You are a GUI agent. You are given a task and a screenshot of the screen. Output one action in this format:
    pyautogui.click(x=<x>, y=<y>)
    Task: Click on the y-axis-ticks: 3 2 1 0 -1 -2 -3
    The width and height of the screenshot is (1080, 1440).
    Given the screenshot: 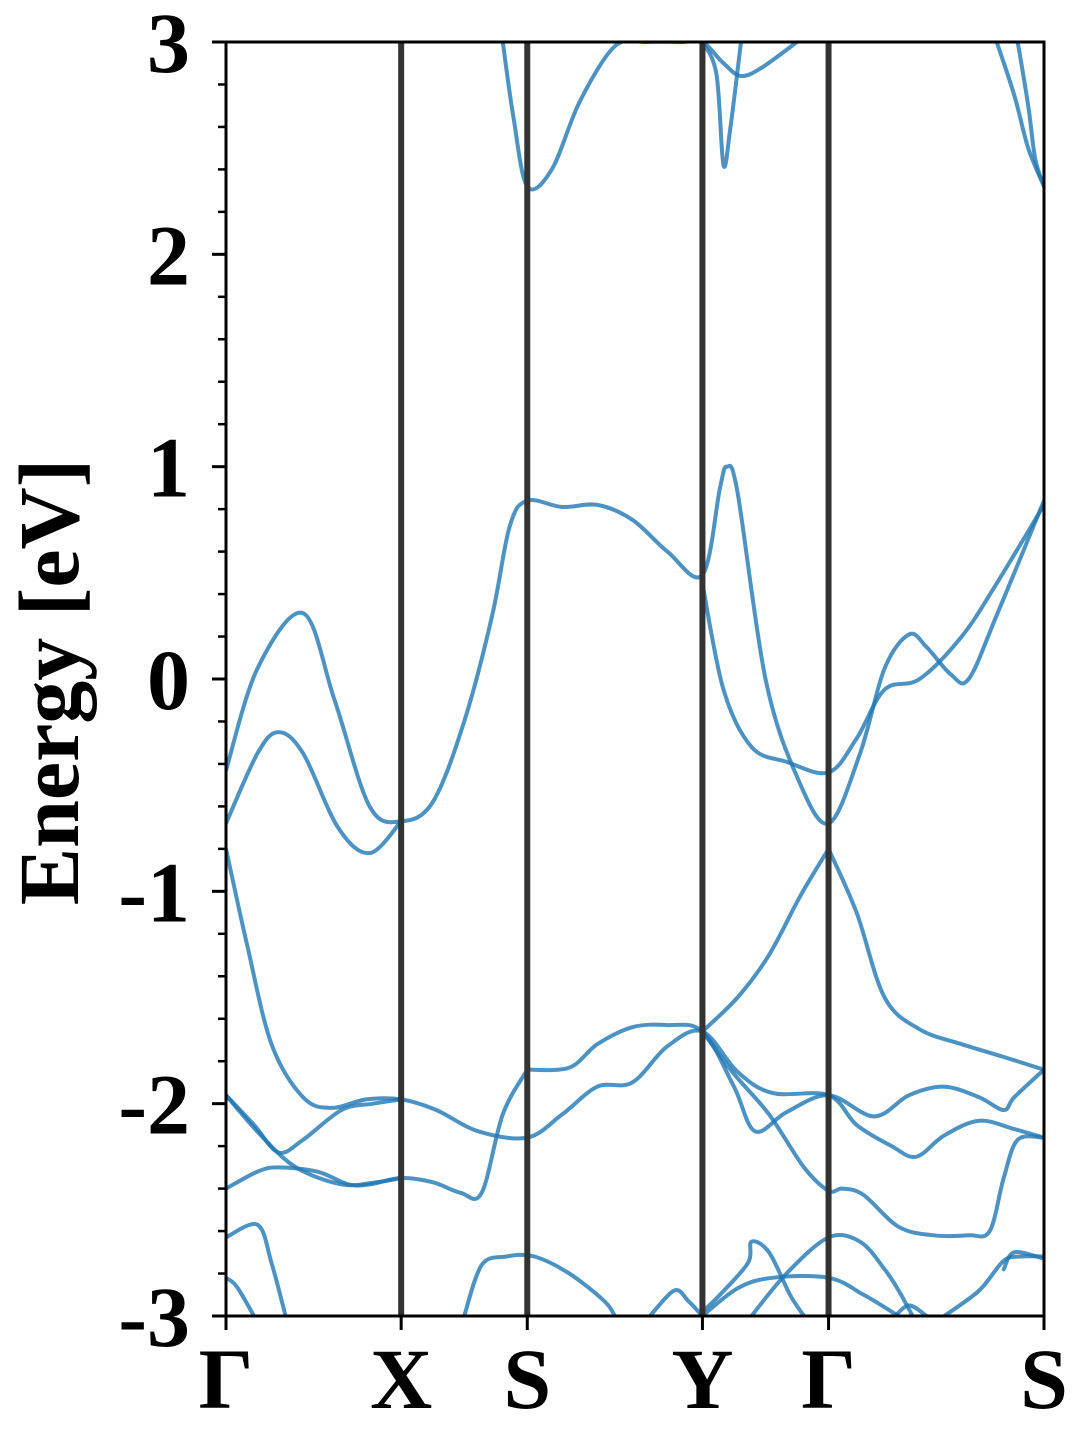 What is the action you would take?
    pyautogui.click(x=172, y=682)
    